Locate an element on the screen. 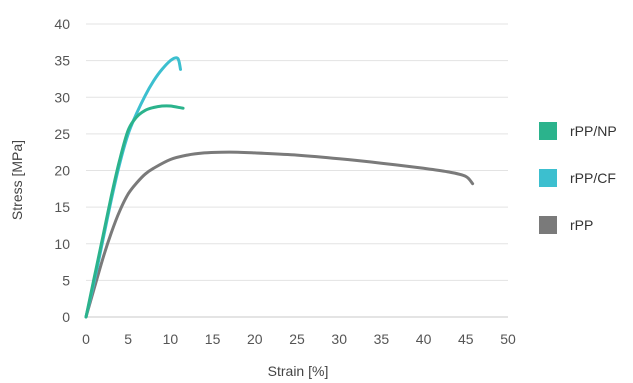  x-tick-label: 15 is located at coordinates (213, 339).